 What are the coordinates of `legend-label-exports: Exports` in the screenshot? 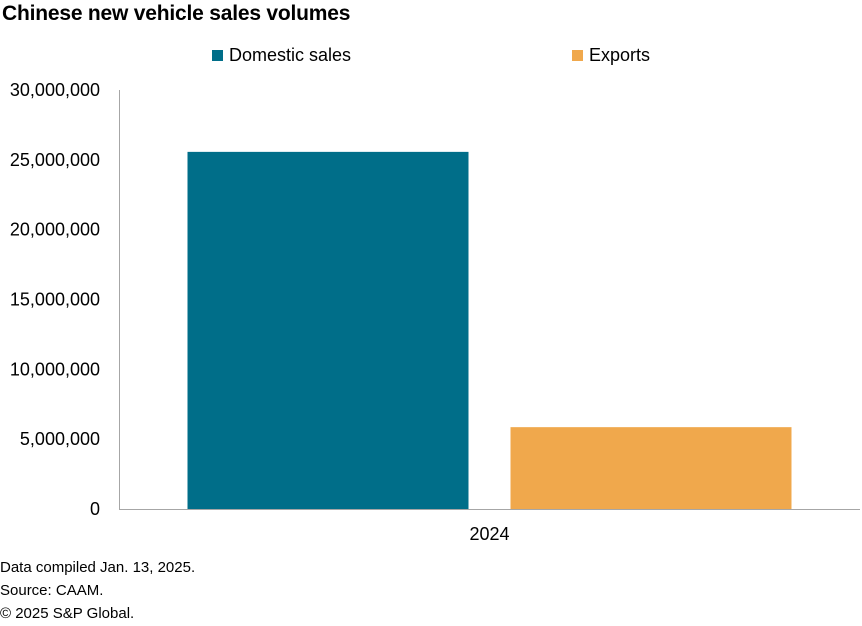 It's located at (620, 55).